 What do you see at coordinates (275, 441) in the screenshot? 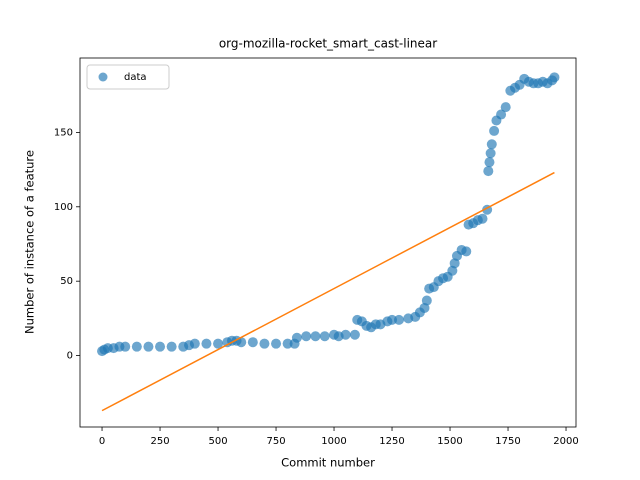
I see `x-tick-label: 750` at bounding box center [275, 441].